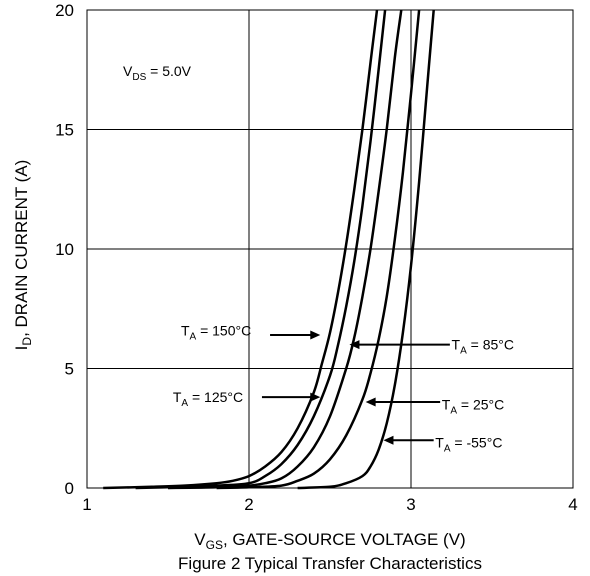  I want to click on x-tick-label: 4, so click(572, 504).